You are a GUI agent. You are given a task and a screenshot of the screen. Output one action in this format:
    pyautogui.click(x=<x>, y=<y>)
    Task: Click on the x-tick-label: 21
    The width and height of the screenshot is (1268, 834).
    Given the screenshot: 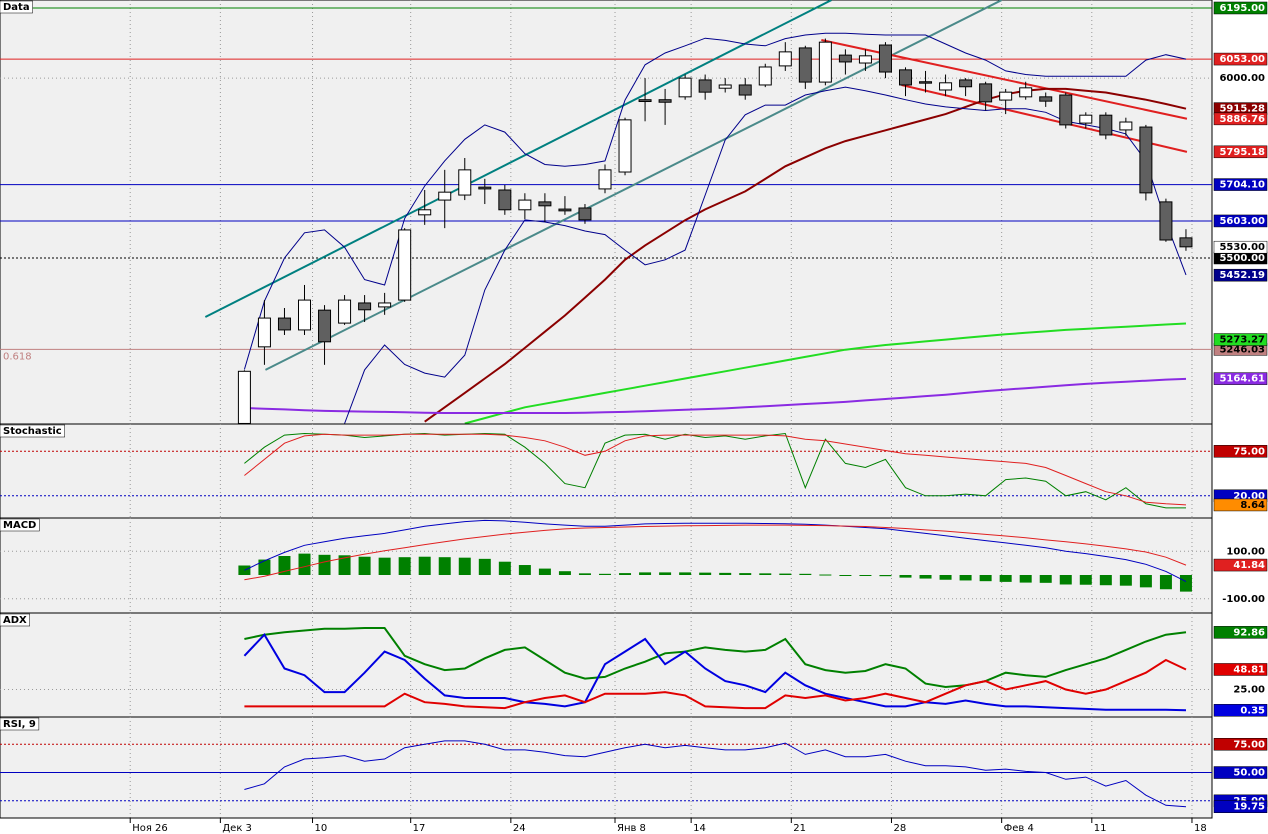 What is the action you would take?
    pyautogui.click(x=799, y=828)
    